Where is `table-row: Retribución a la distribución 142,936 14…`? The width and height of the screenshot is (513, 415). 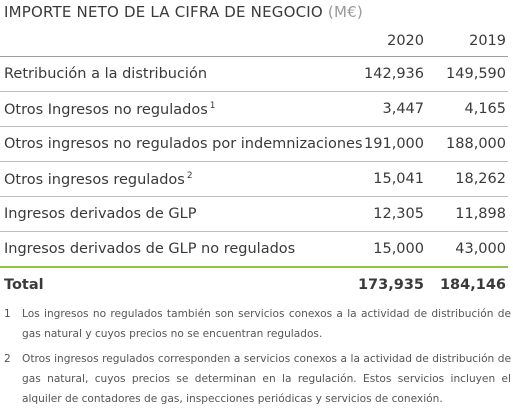 table-row: Retribución a la distribución 142,936 14… is located at coordinates (254, 74).